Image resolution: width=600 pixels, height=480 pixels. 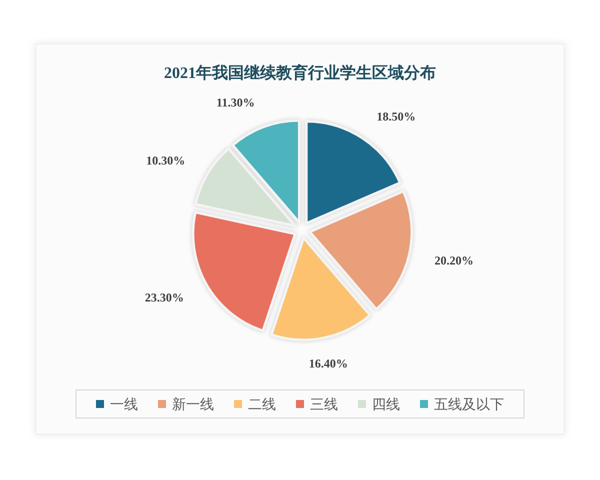 What do you see at coordinates (396, 117) in the screenshot?
I see `data-label: 18.50%` at bounding box center [396, 117].